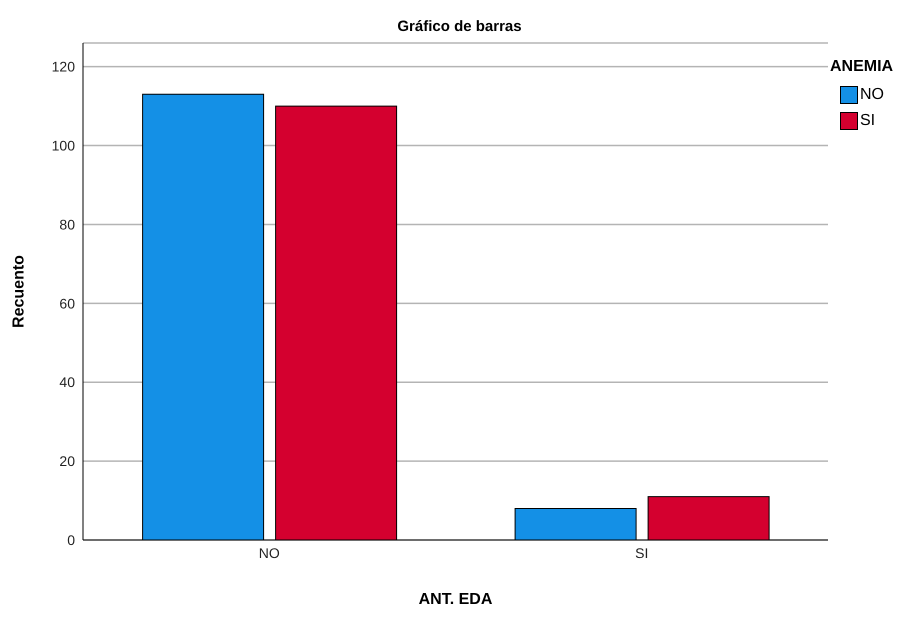 This screenshot has height=630, width=911. Describe the element at coordinates (67, 461) in the screenshot. I see `y-tick-label: 20` at that location.